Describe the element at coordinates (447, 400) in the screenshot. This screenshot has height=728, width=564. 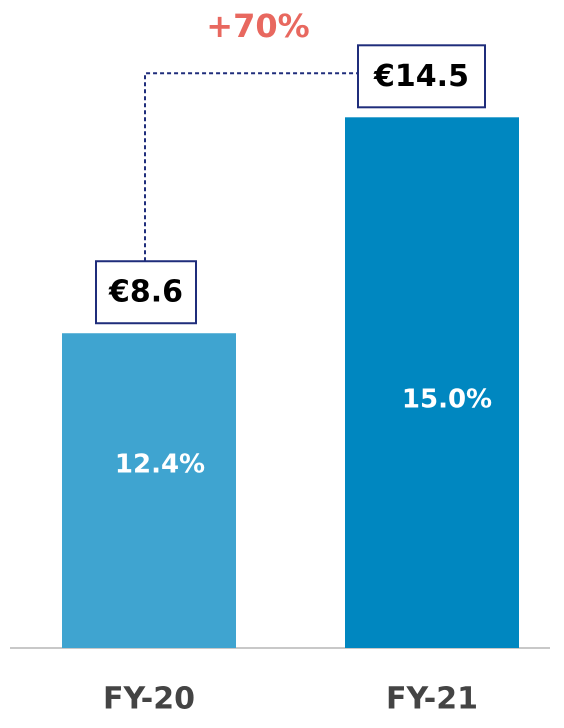
I see `inner-label: 15.0%` at that location.